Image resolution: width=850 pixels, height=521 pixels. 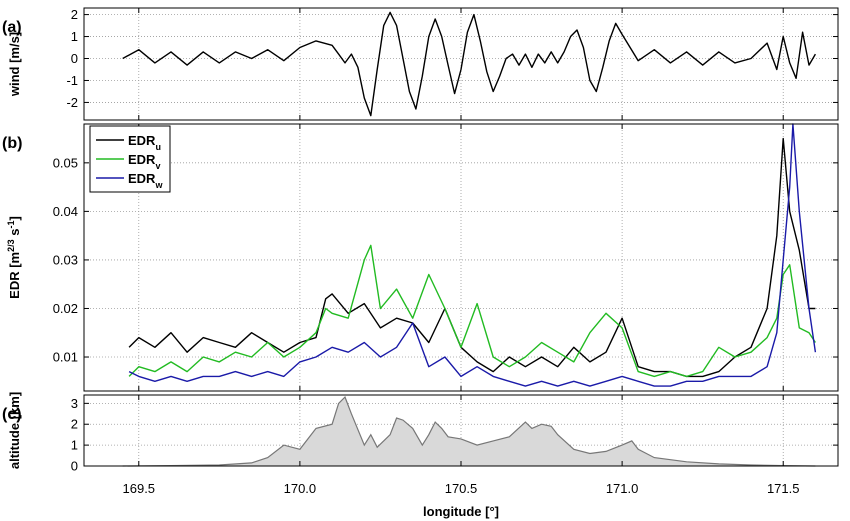 I want to click on legend-label-v: EDRv, so click(x=144, y=161).